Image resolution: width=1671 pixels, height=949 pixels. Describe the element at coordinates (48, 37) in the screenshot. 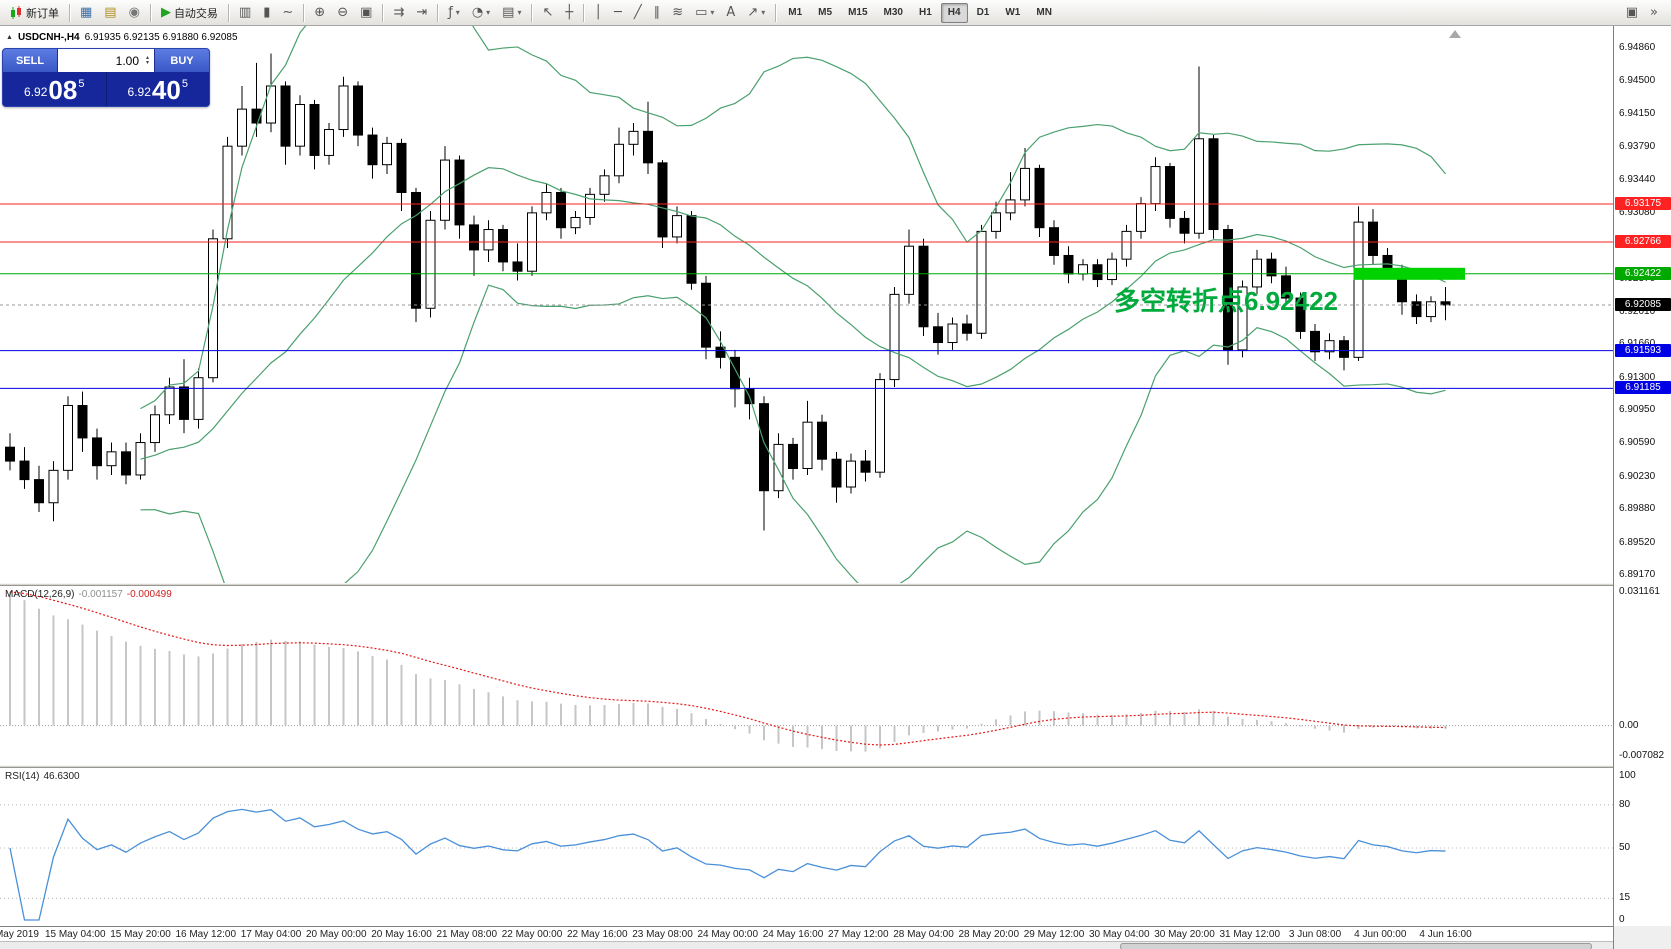

I see `symbol-title: USDCNH-,H4` at that location.